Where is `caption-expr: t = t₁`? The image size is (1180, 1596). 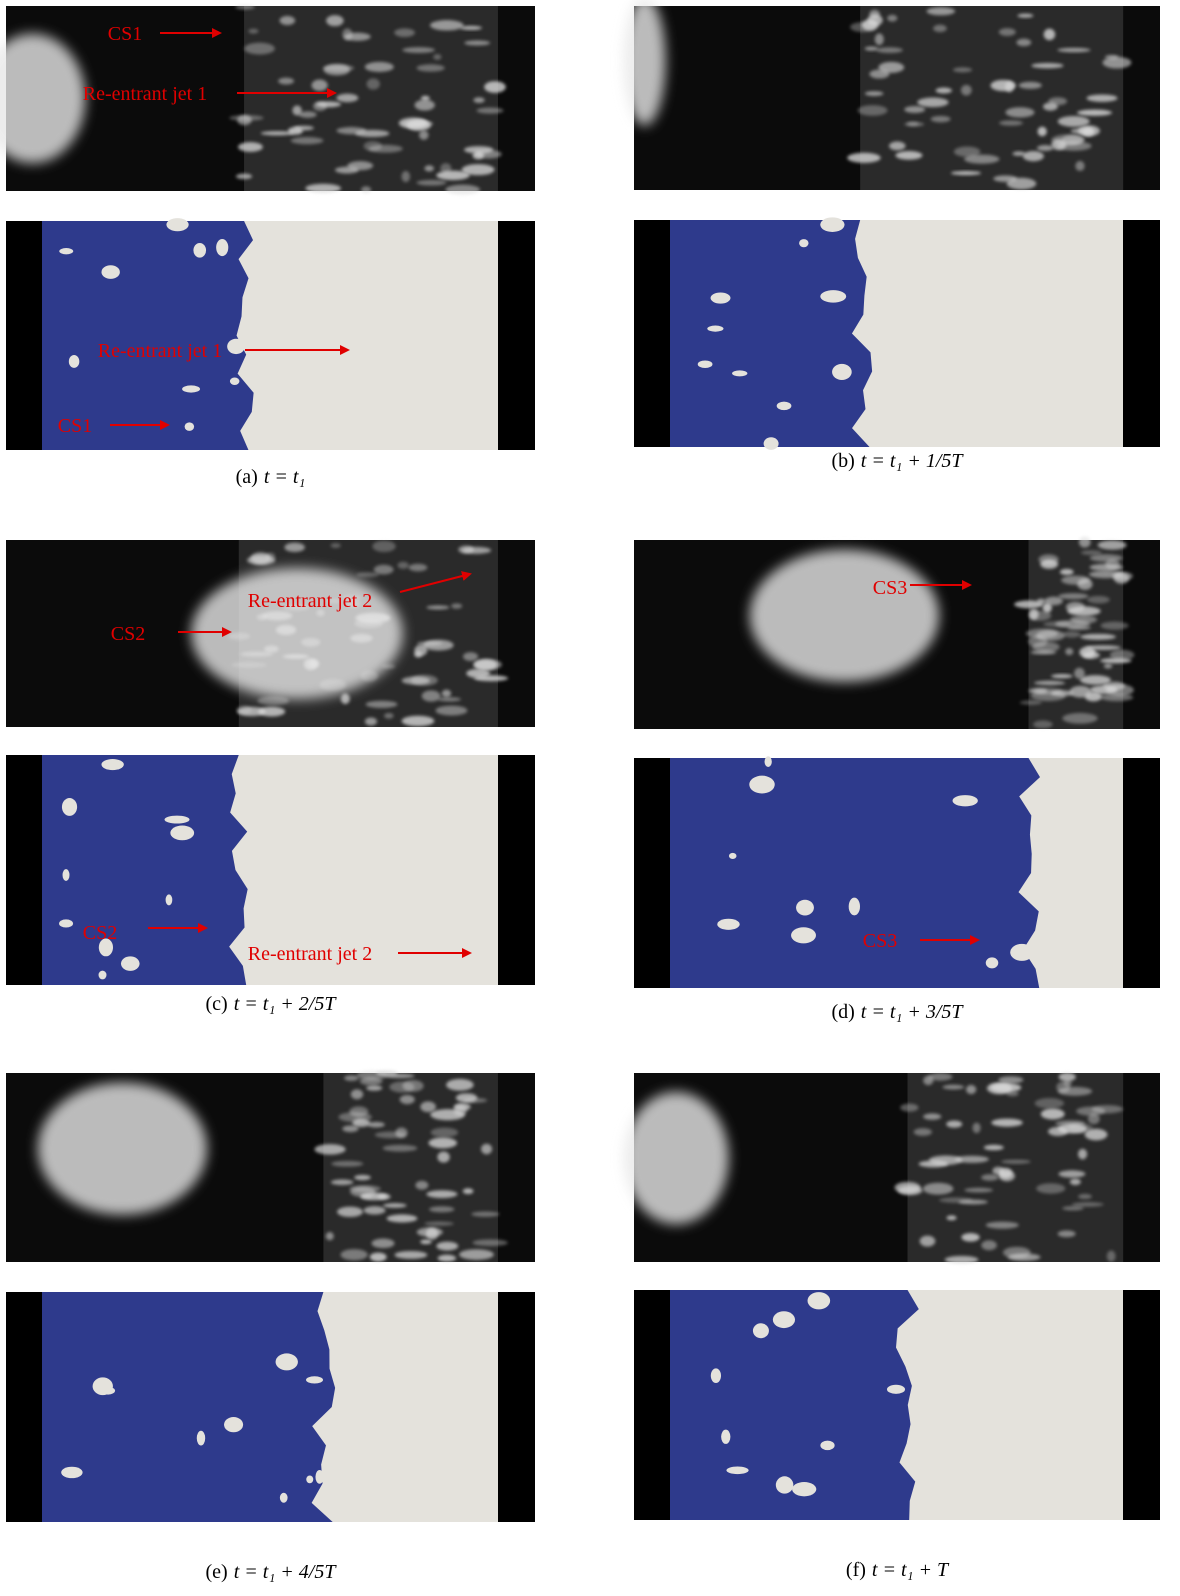 caption-expr: t = t₁ is located at coordinates (285, 477).